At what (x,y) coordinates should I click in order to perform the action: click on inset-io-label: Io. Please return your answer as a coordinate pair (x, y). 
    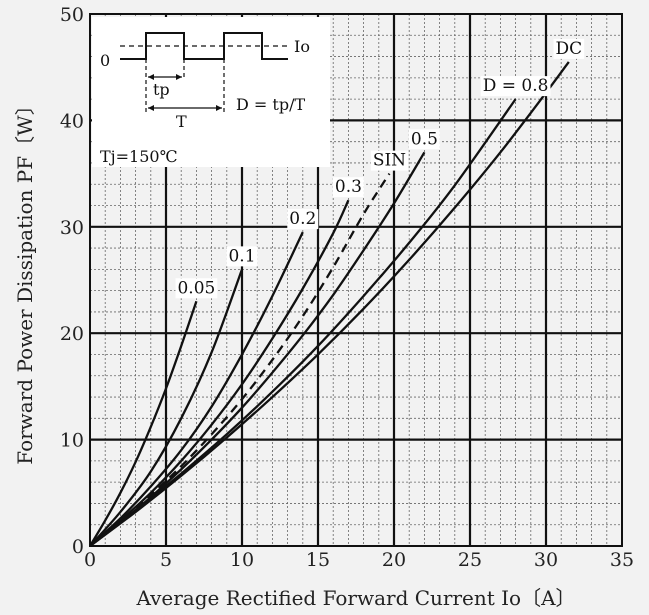
    Looking at the image, I should click on (302, 46).